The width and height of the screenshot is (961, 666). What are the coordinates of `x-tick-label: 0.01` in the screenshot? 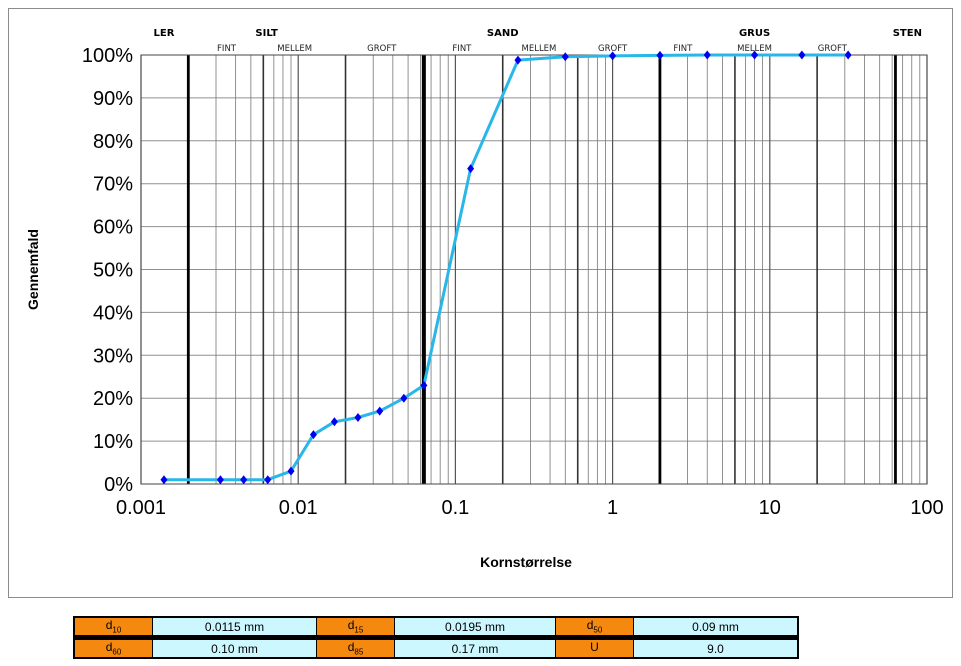 It's located at (298, 508).